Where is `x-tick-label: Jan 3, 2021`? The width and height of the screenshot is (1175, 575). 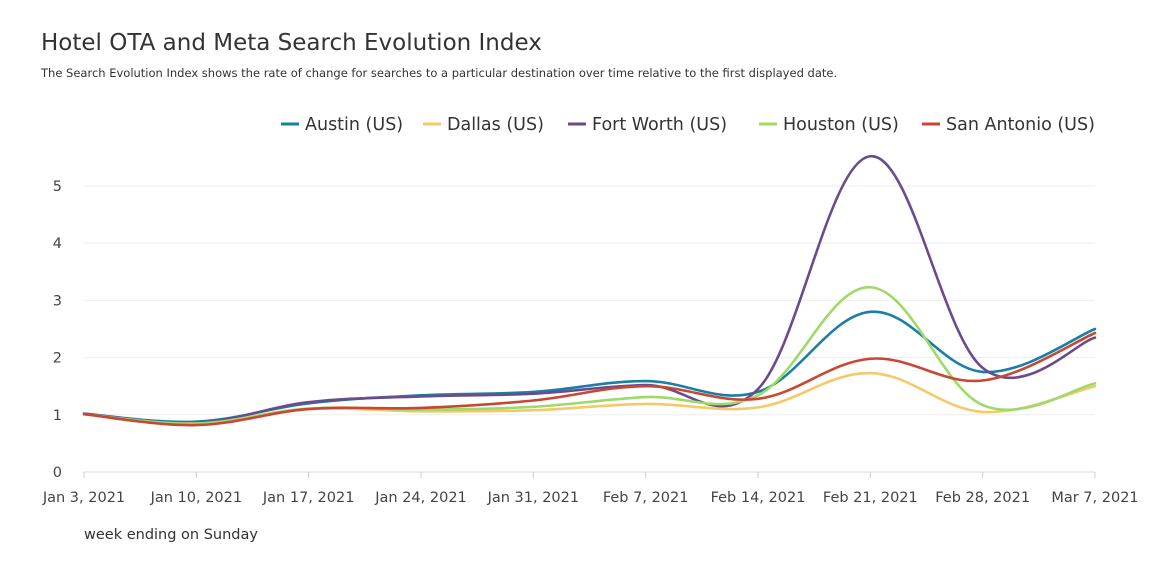
x-tick-label: Jan 3, 2021 is located at coordinates (83, 498).